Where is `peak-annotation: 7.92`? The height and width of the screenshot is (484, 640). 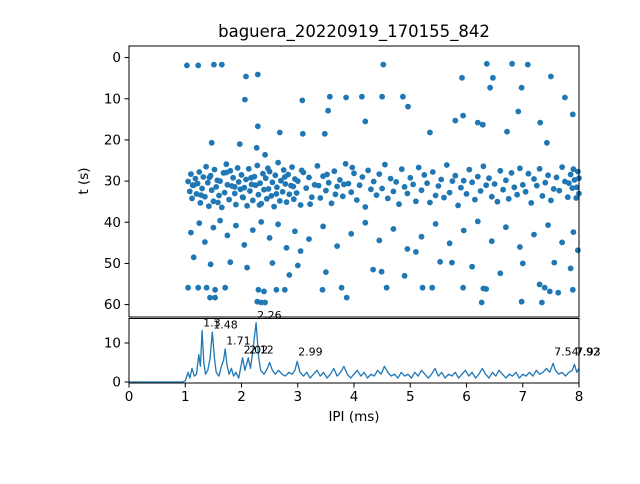 peak-annotation: 7.92 is located at coordinates (588, 352).